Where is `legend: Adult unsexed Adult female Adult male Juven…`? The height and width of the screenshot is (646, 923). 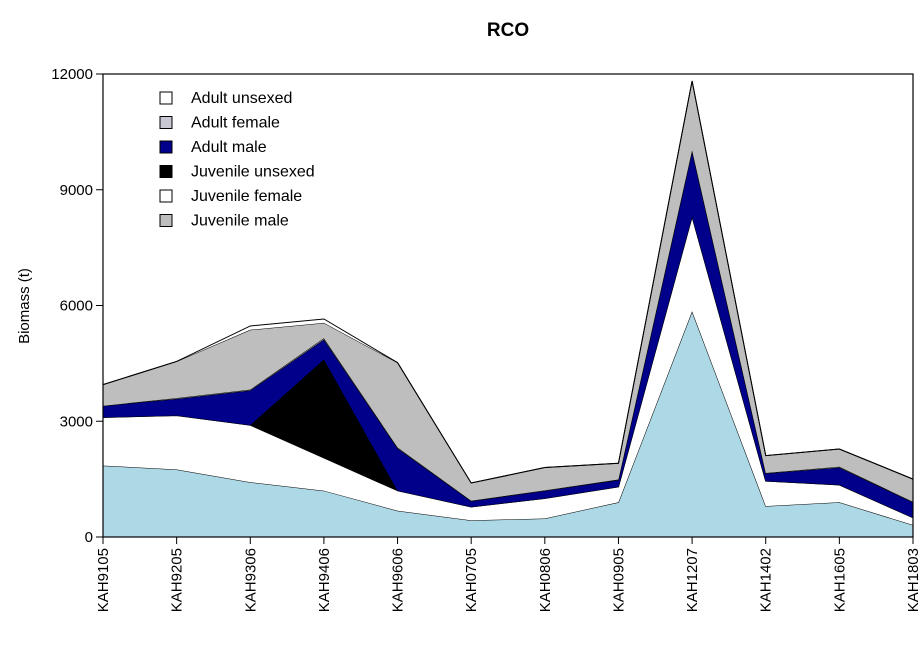 legend: Adult unsexed Adult female Adult male Juven… is located at coordinates (237, 160).